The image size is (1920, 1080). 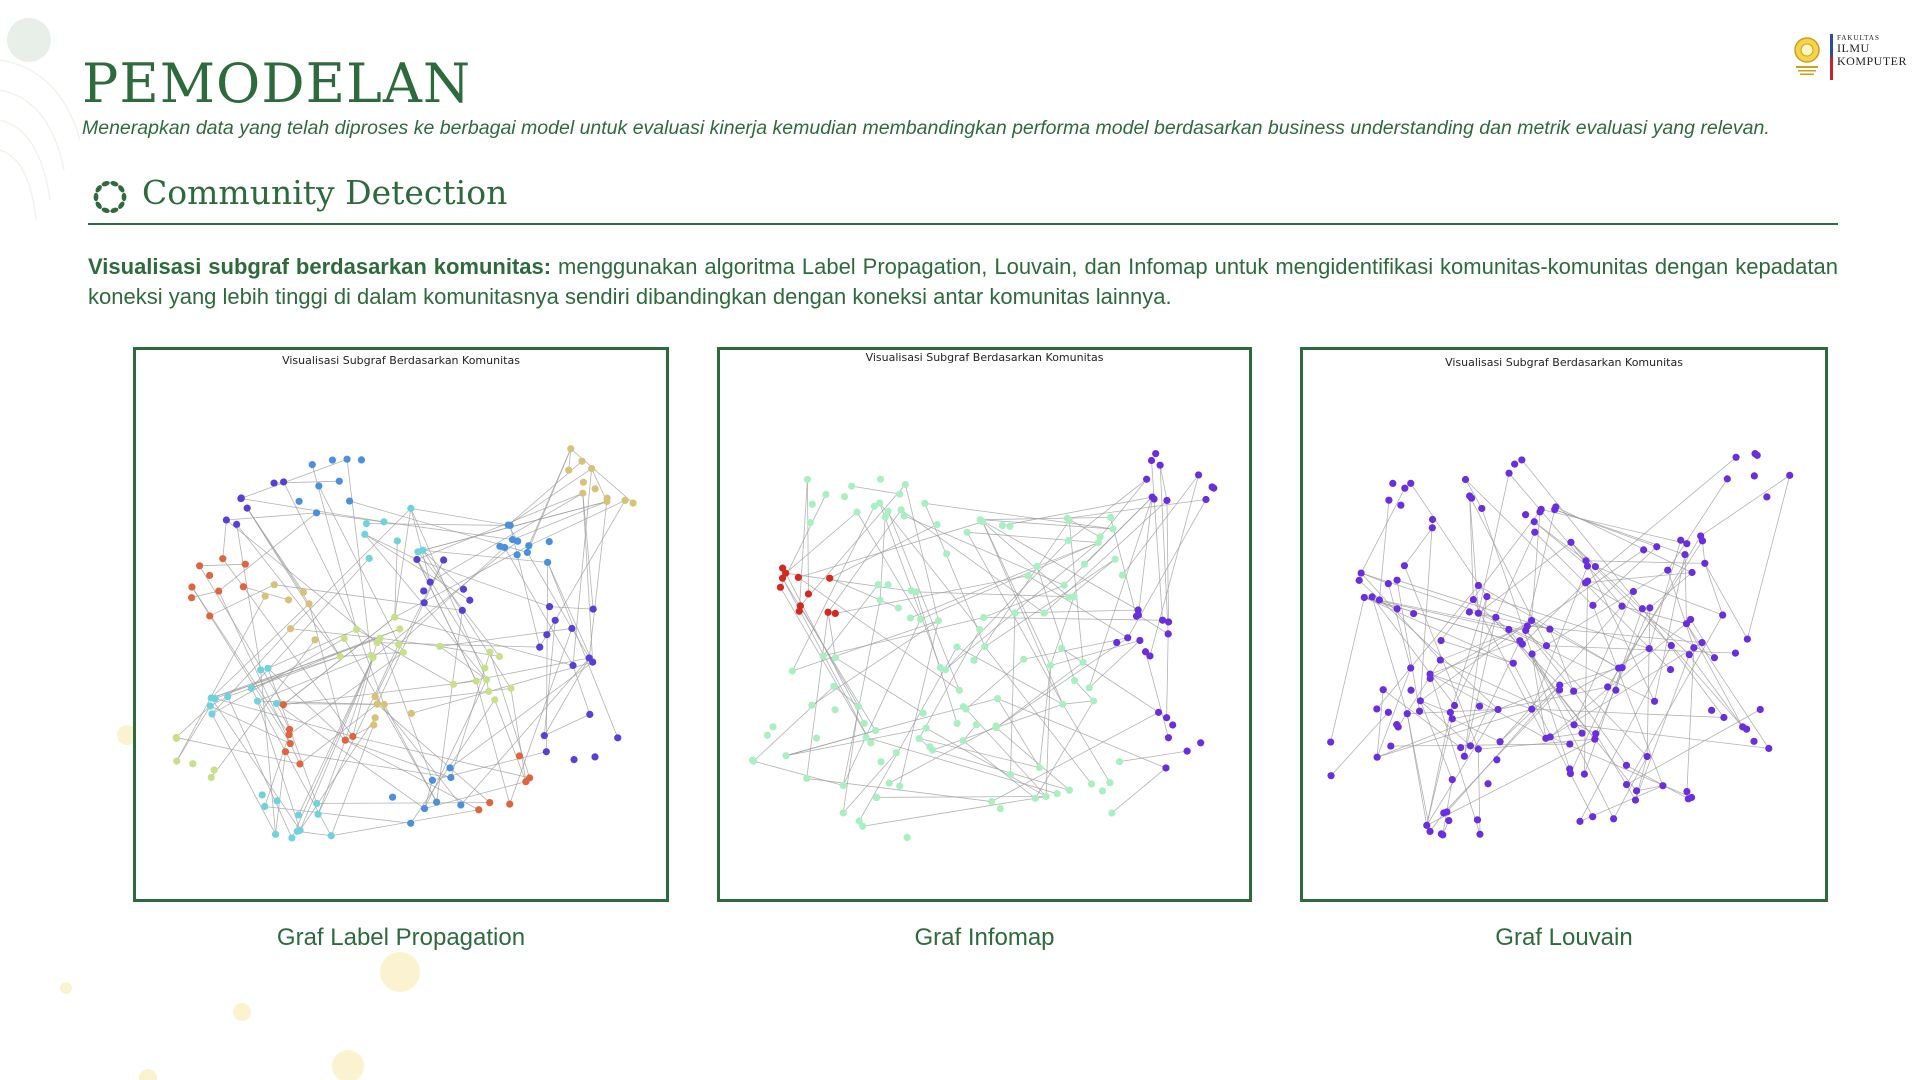 I want to click on graph-edges, so click(x=984, y=643).